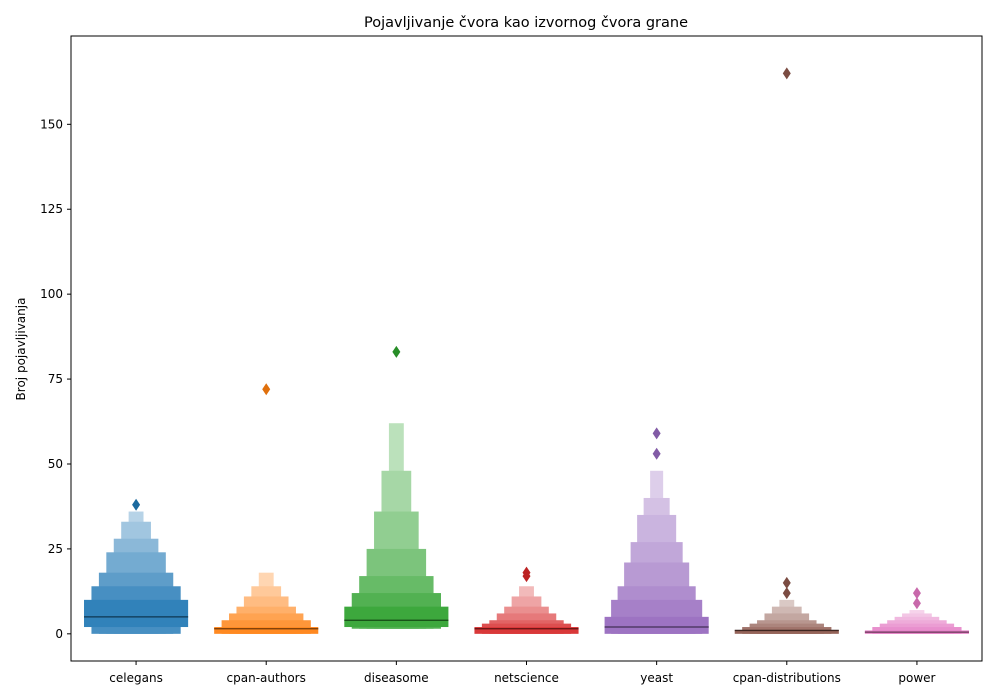 This screenshot has height=700, width=1000. I want to click on y-tick-label: 25, so click(55, 549).